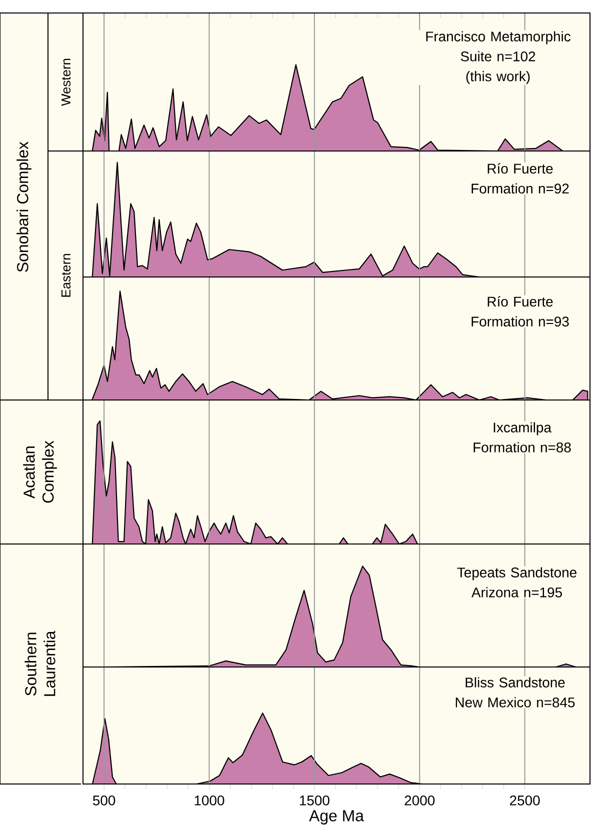 This screenshot has height=840, width=593. Describe the element at coordinates (66, 275) in the screenshot. I see `y-axis-title: Eastern` at that location.